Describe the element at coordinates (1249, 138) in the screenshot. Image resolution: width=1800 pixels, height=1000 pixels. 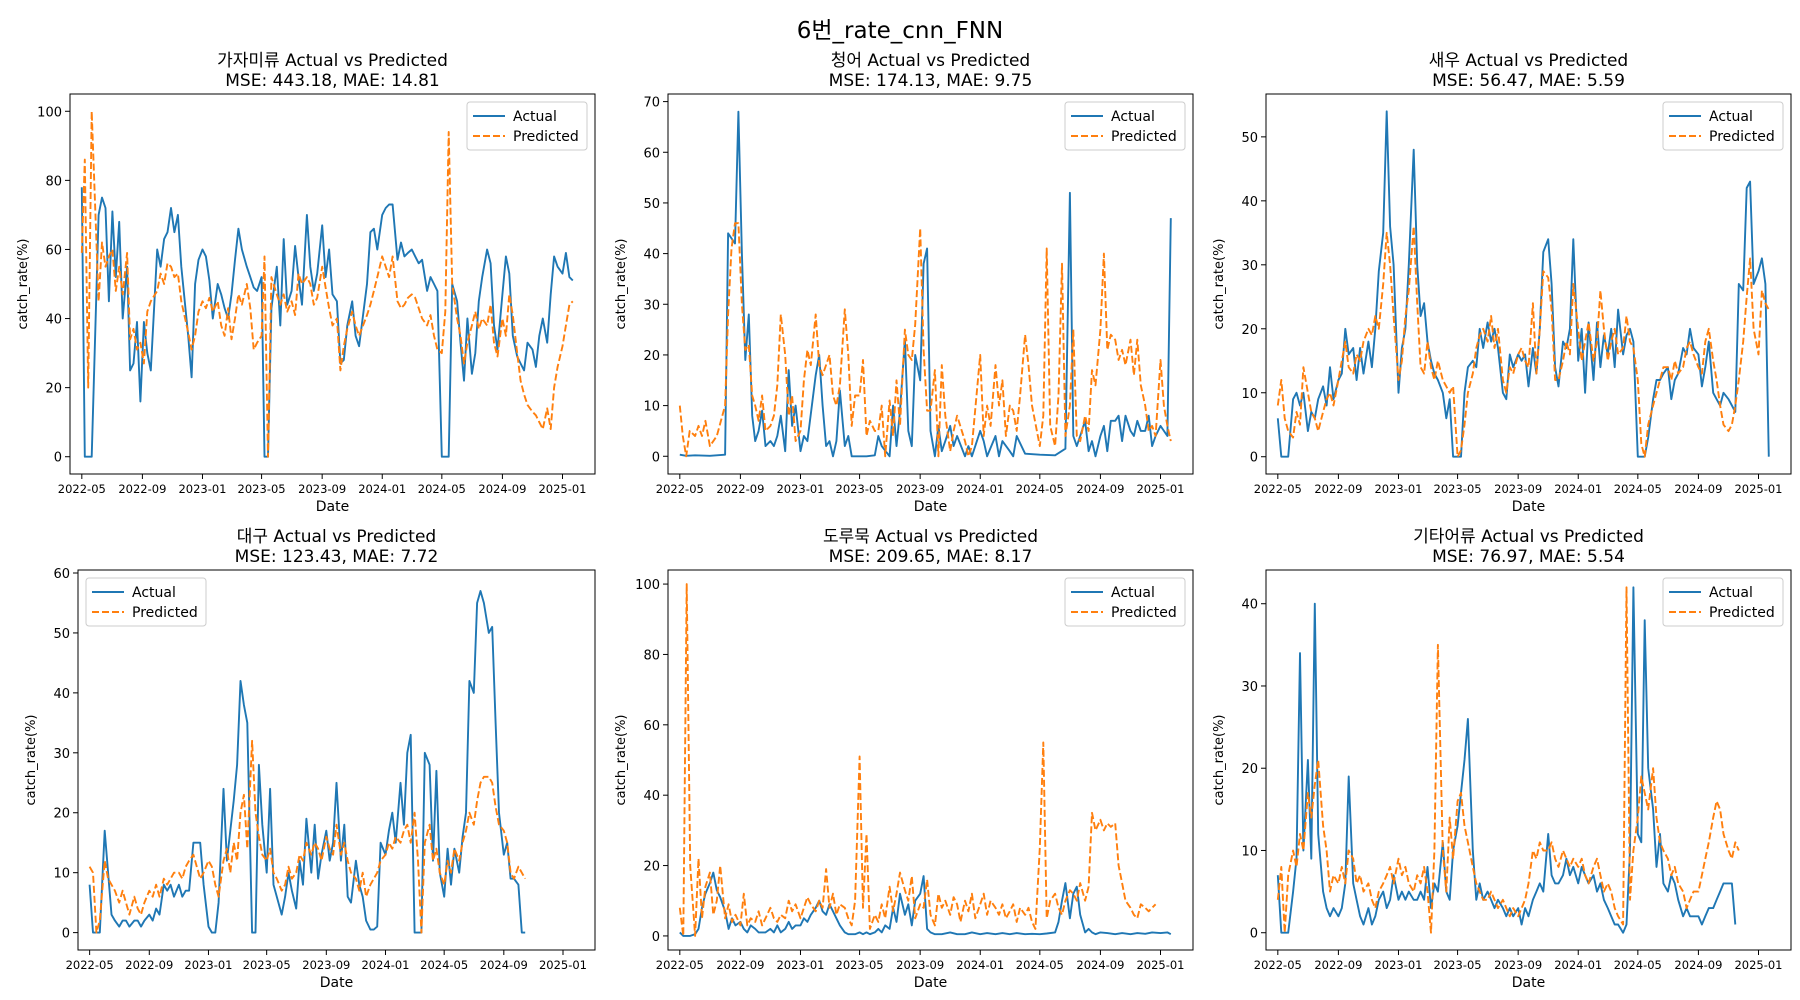
I see `y-tick-label: 50` at that location.